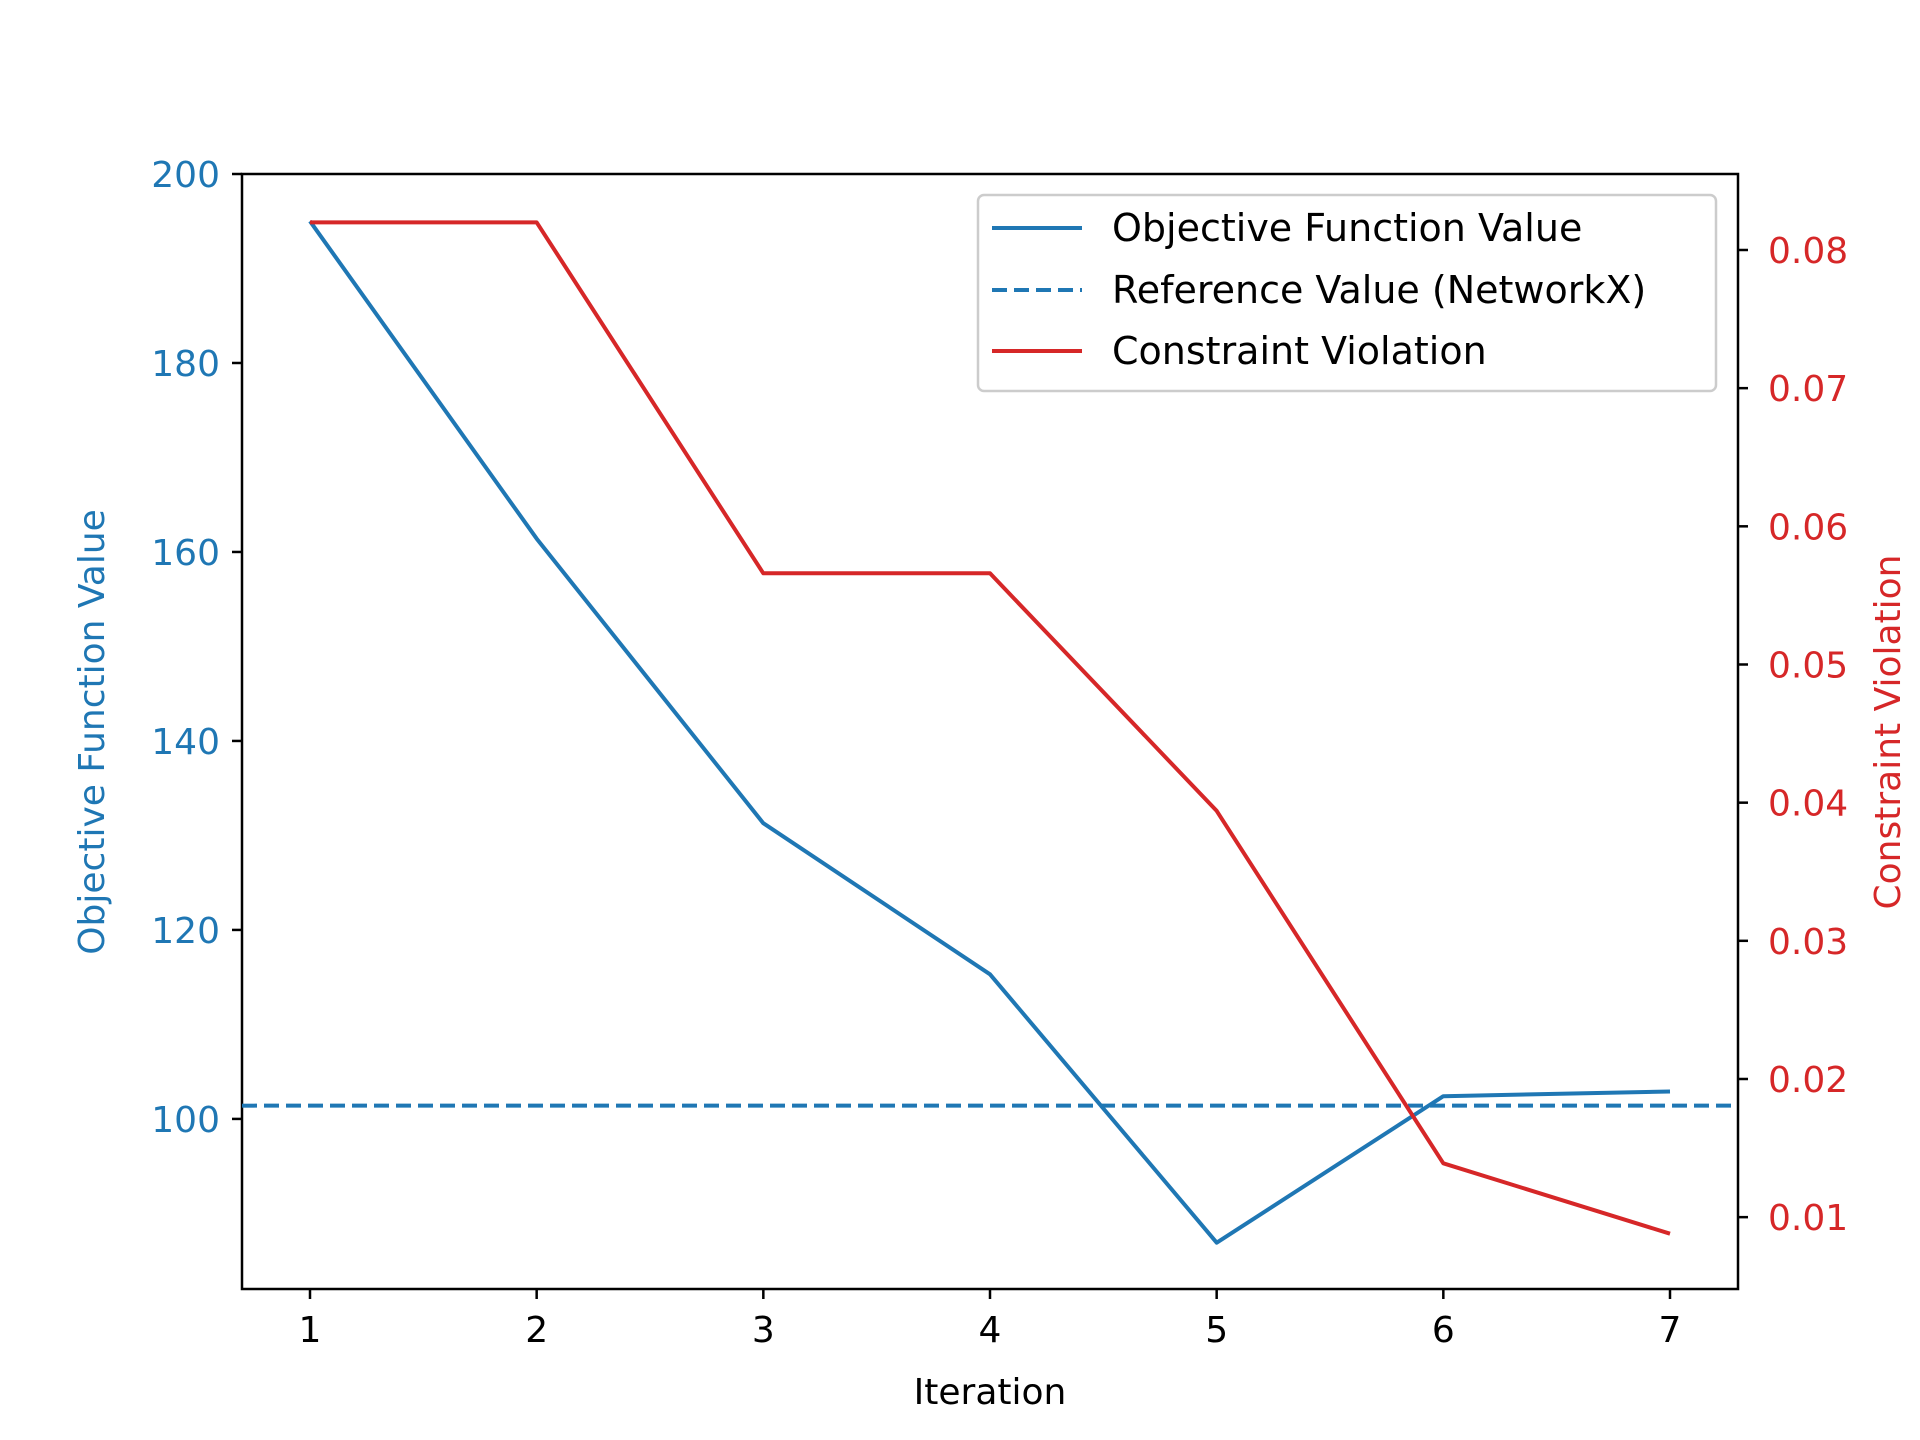  Describe the element at coordinates (1808, 1080) in the screenshot. I see `right-tick-label: 0.02` at that location.